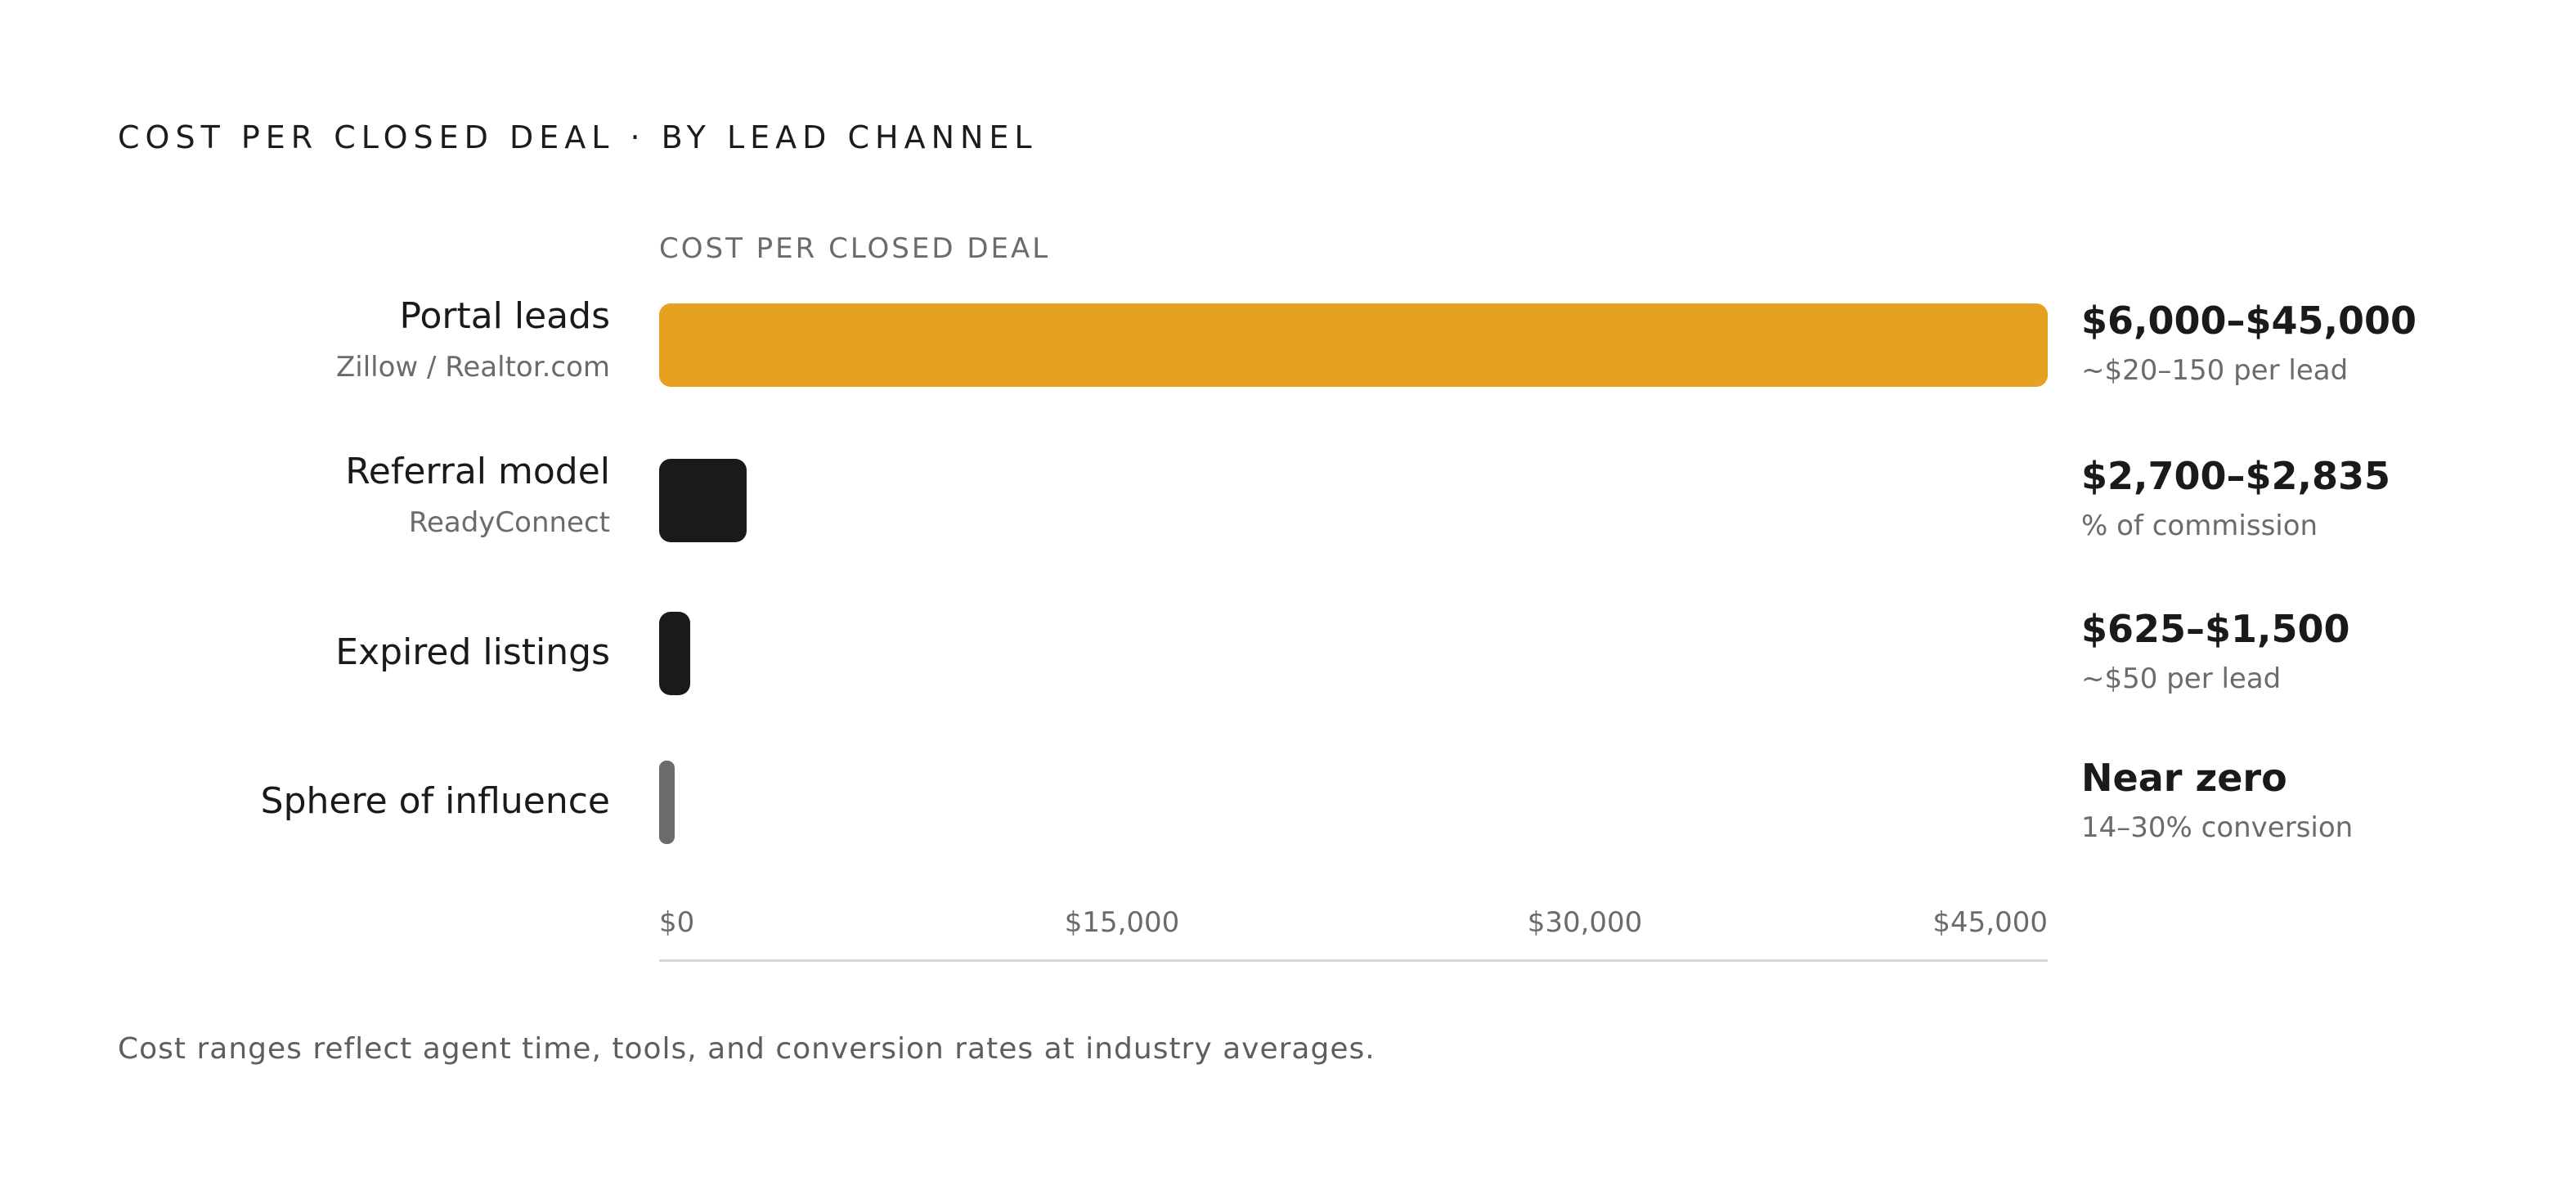 The height and width of the screenshot is (1190, 2576). I want to click on category-label: Sphere of influence, so click(436, 802).